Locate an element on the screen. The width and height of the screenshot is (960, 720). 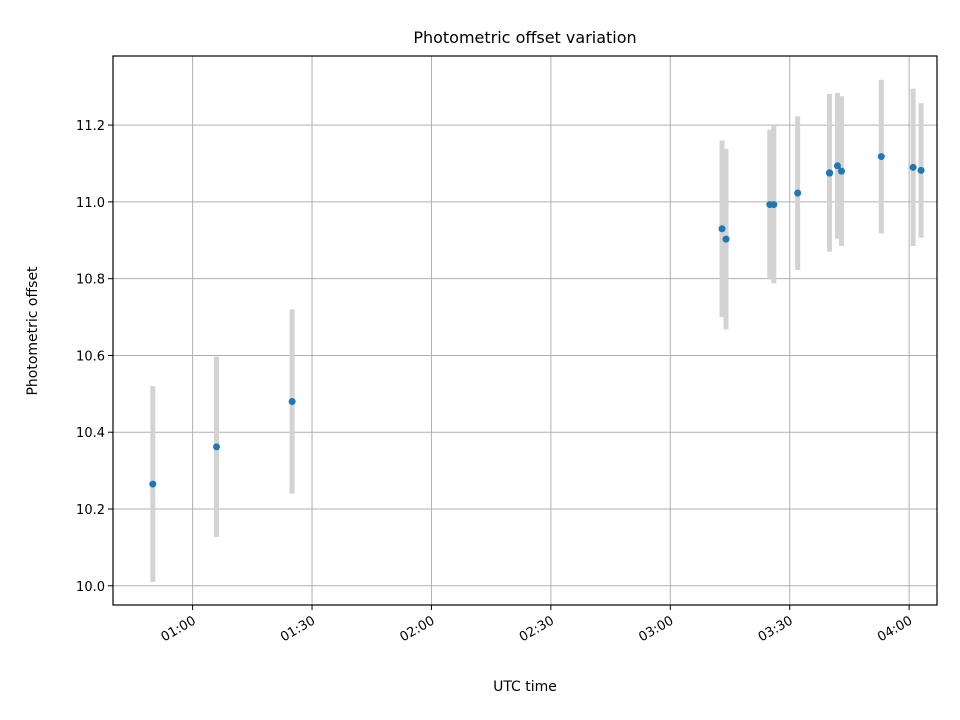
x-tick-label: 02:30 is located at coordinates (537, 629).